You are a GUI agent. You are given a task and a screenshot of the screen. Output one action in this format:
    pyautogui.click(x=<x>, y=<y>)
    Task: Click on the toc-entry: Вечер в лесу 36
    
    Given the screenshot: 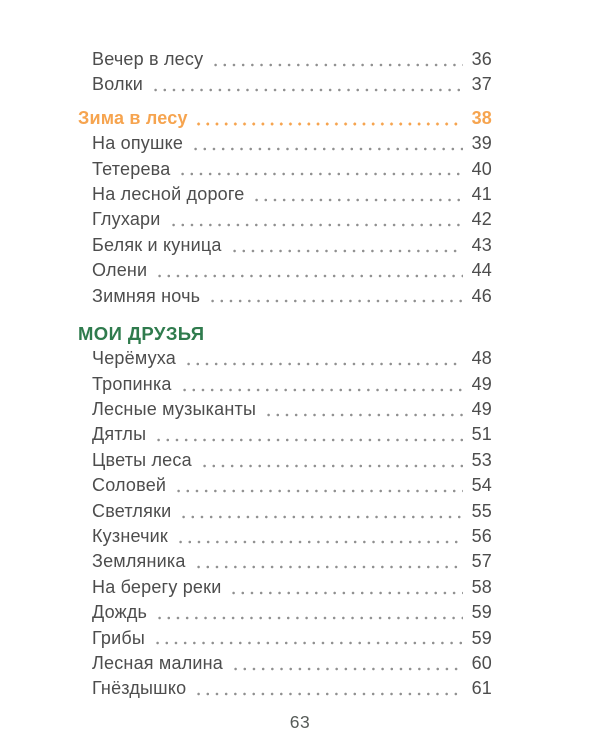 What is the action you would take?
    pyautogui.click(x=285, y=60)
    